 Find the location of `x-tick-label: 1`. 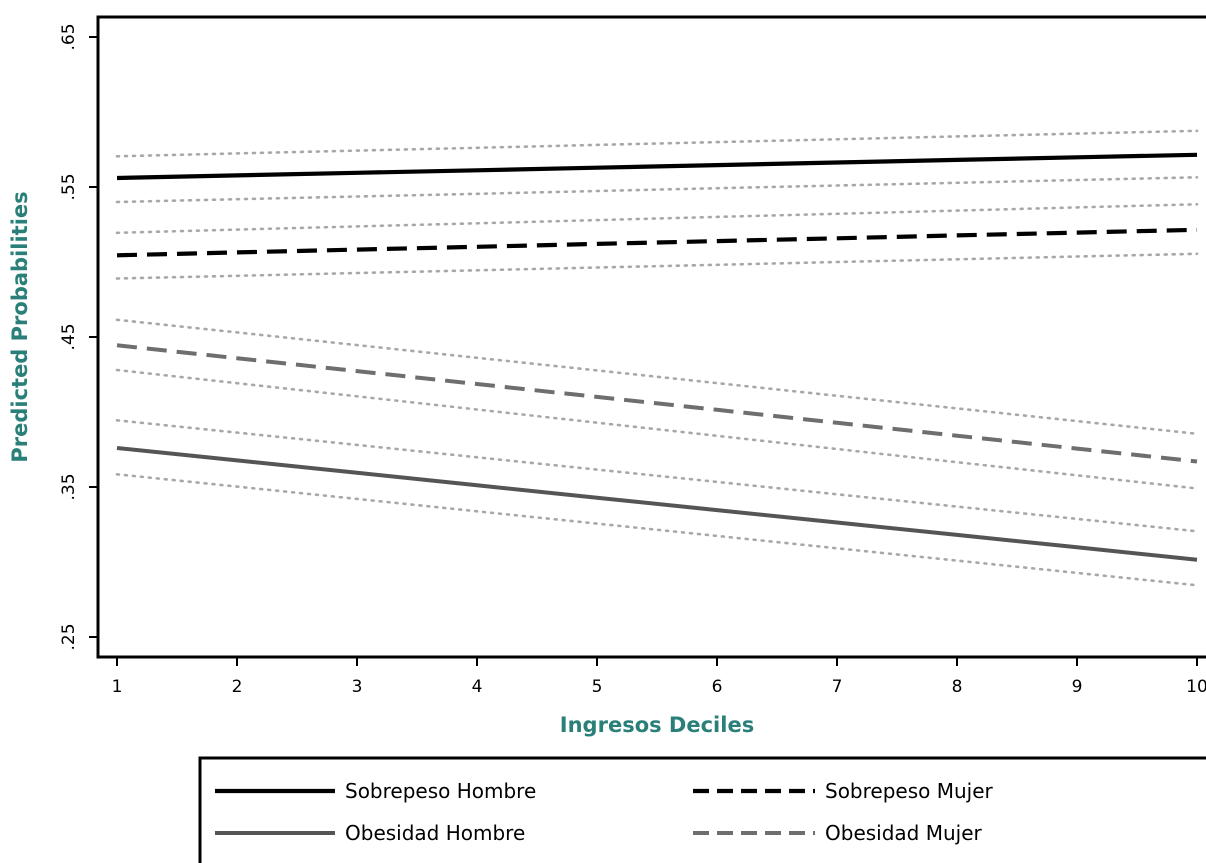

x-tick-label: 1 is located at coordinates (117, 687).